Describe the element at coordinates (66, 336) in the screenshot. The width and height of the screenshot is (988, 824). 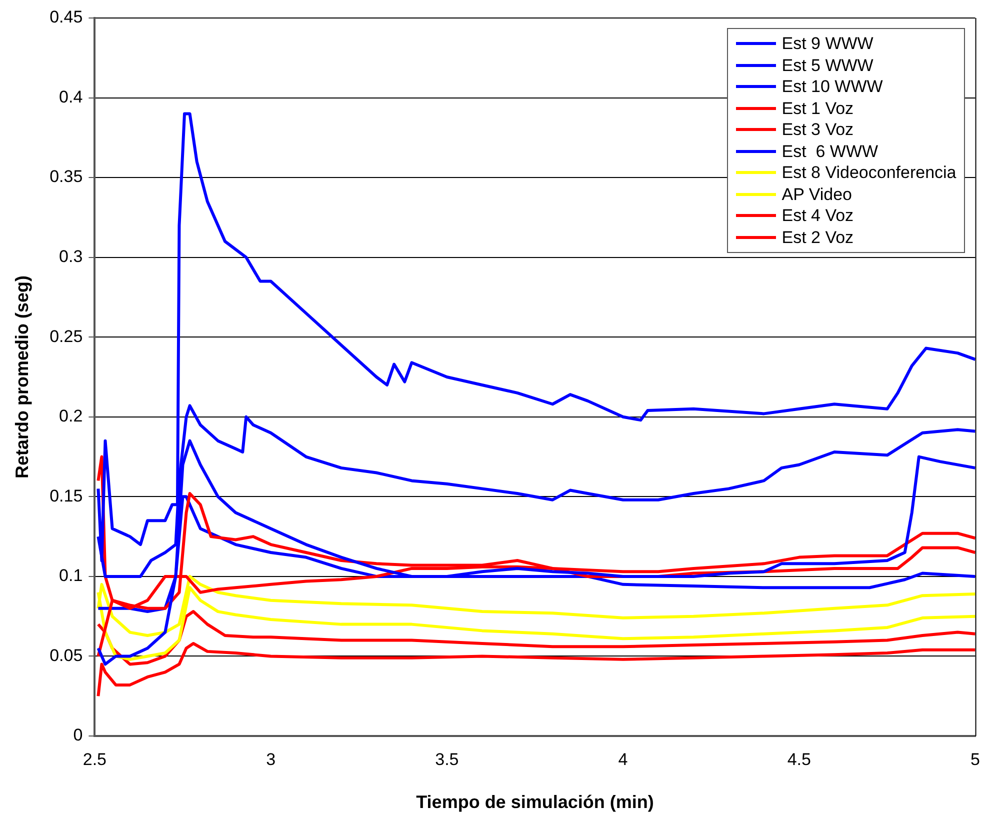
I see `y-tick-label: 0.25` at that location.